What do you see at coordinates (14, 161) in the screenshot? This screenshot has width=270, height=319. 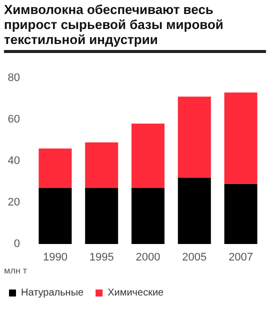 I see `y-tick-label: 40` at bounding box center [14, 161].